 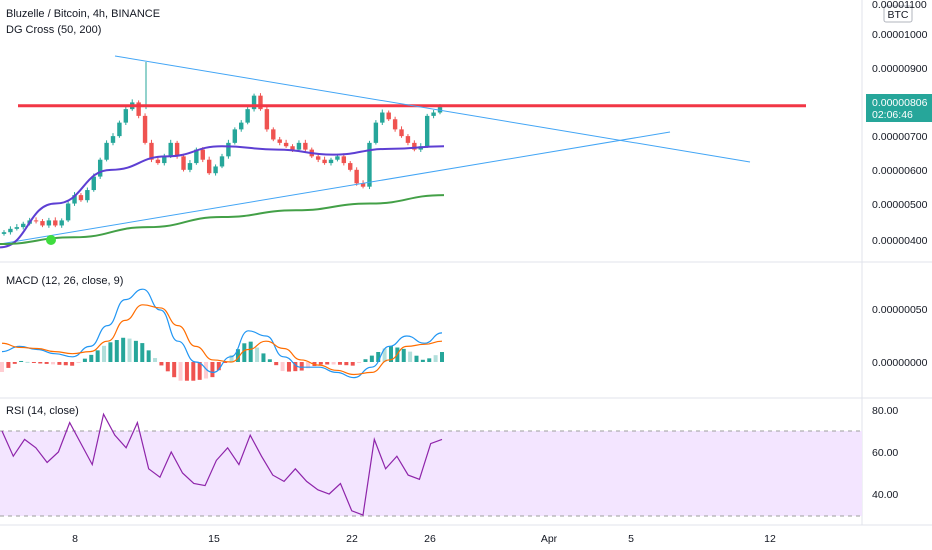 What do you see at coordinates (900, 310) in the screenshot?
I see `macd-tick: 0.00000050` at bounding box center [900, 310].